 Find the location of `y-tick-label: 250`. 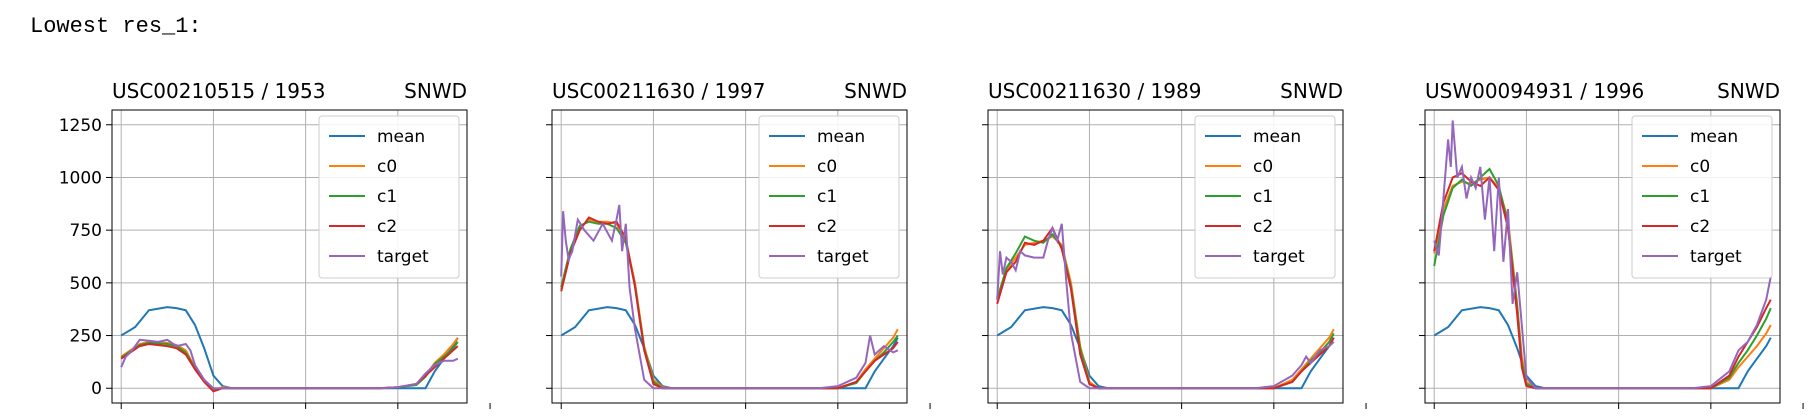

y-tick-label: 250 is located at coordinates (86, 337).